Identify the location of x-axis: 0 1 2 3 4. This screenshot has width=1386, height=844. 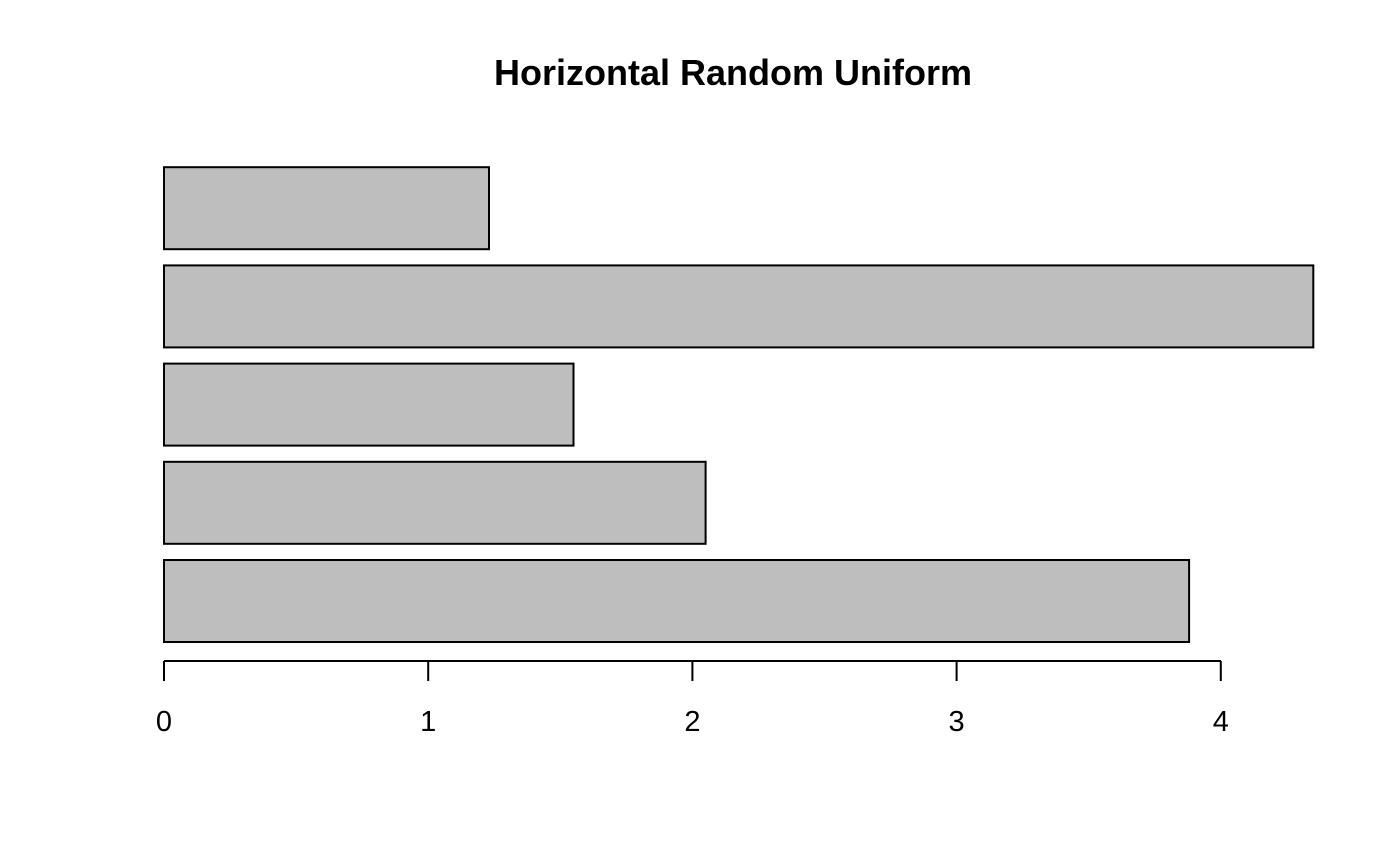
(692, 699).